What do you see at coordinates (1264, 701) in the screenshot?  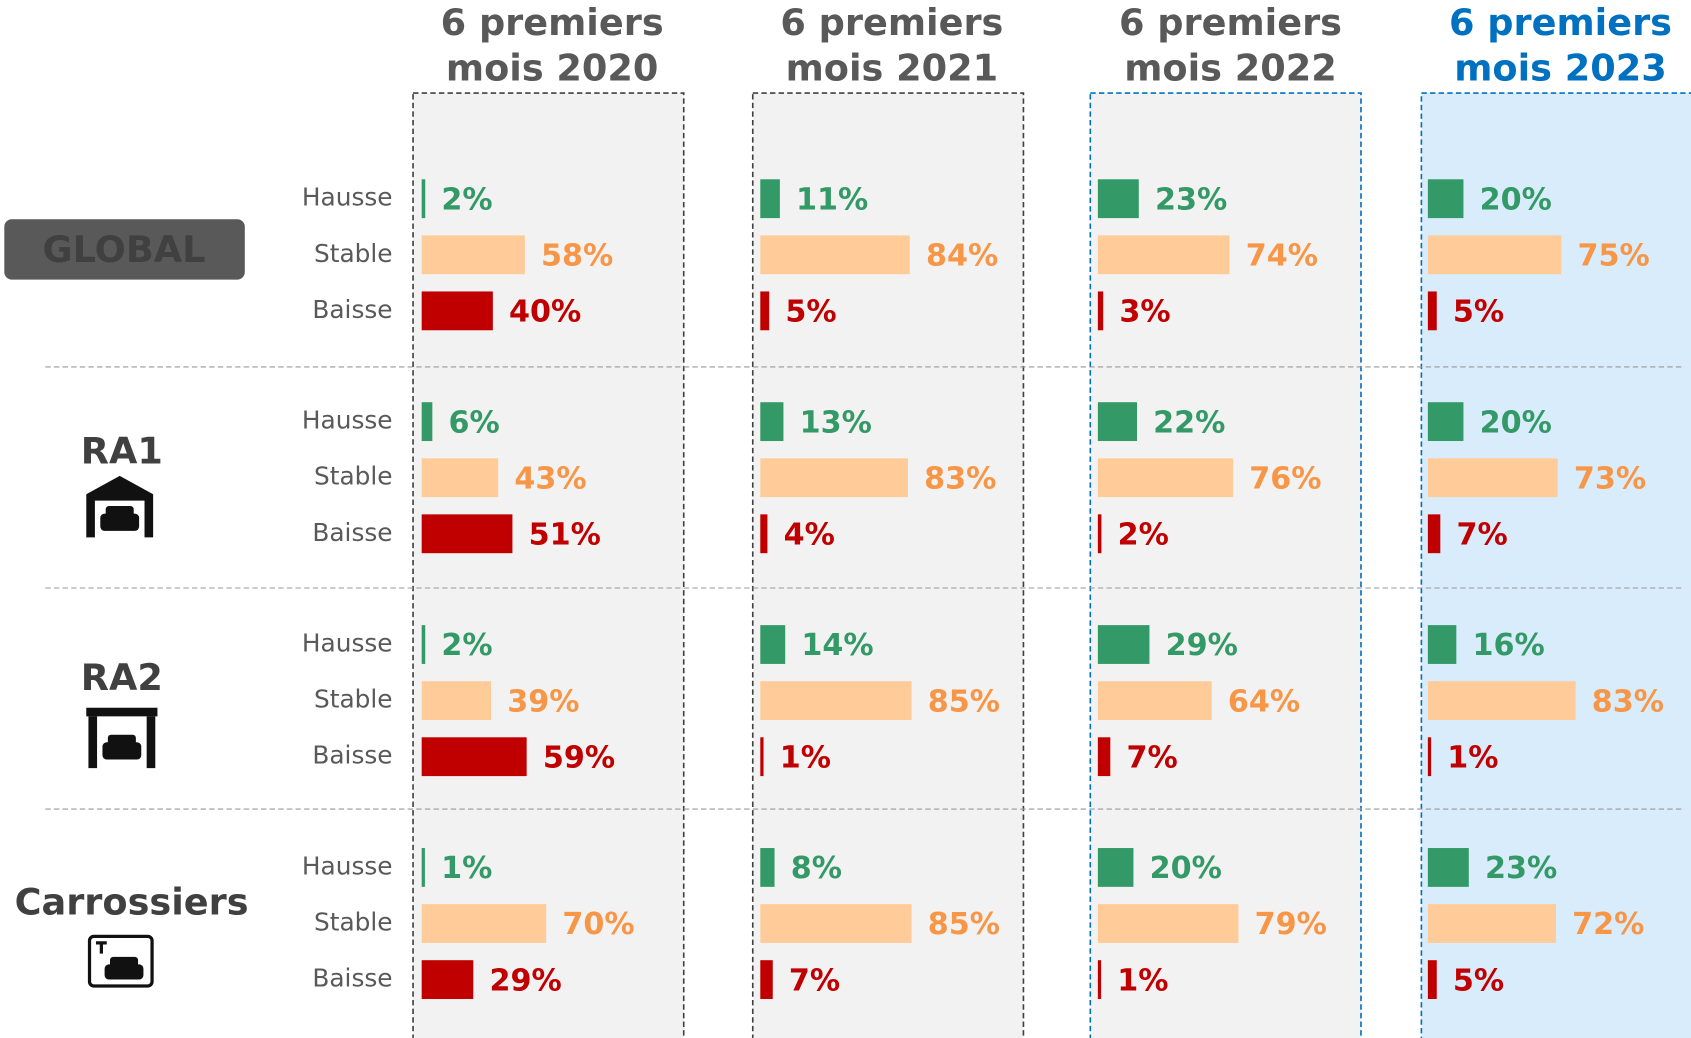 I see `value-label: 64%` at bounding box center [1264, 701].